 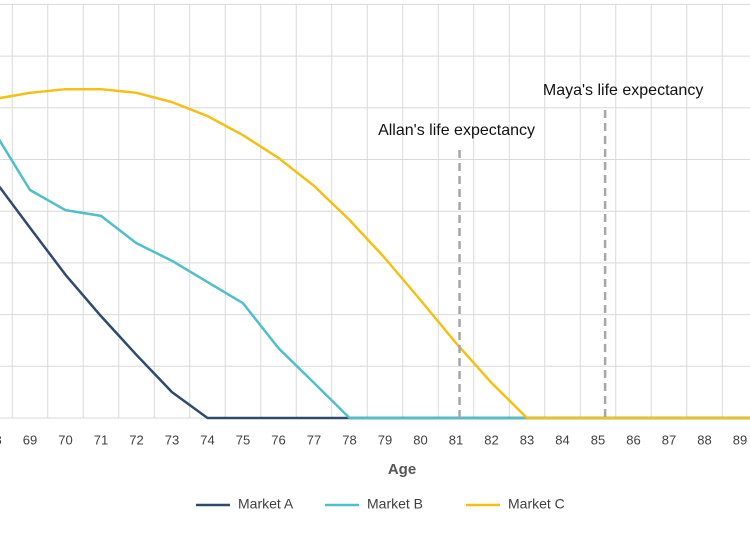 I want to click on annotation-text: Allan's life expectancy, so click(x=456, y=130).